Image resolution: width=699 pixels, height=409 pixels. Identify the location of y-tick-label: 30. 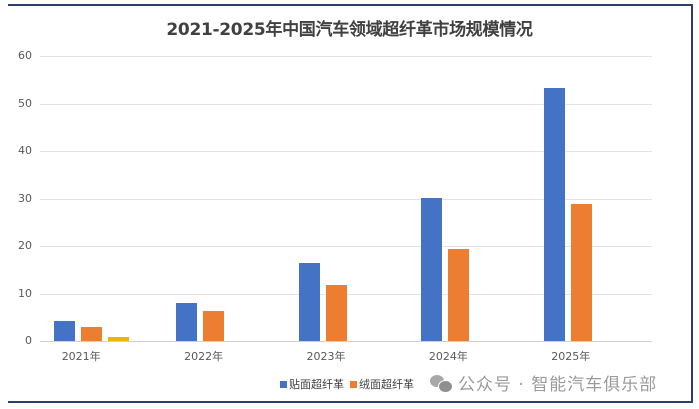
(25, 198).